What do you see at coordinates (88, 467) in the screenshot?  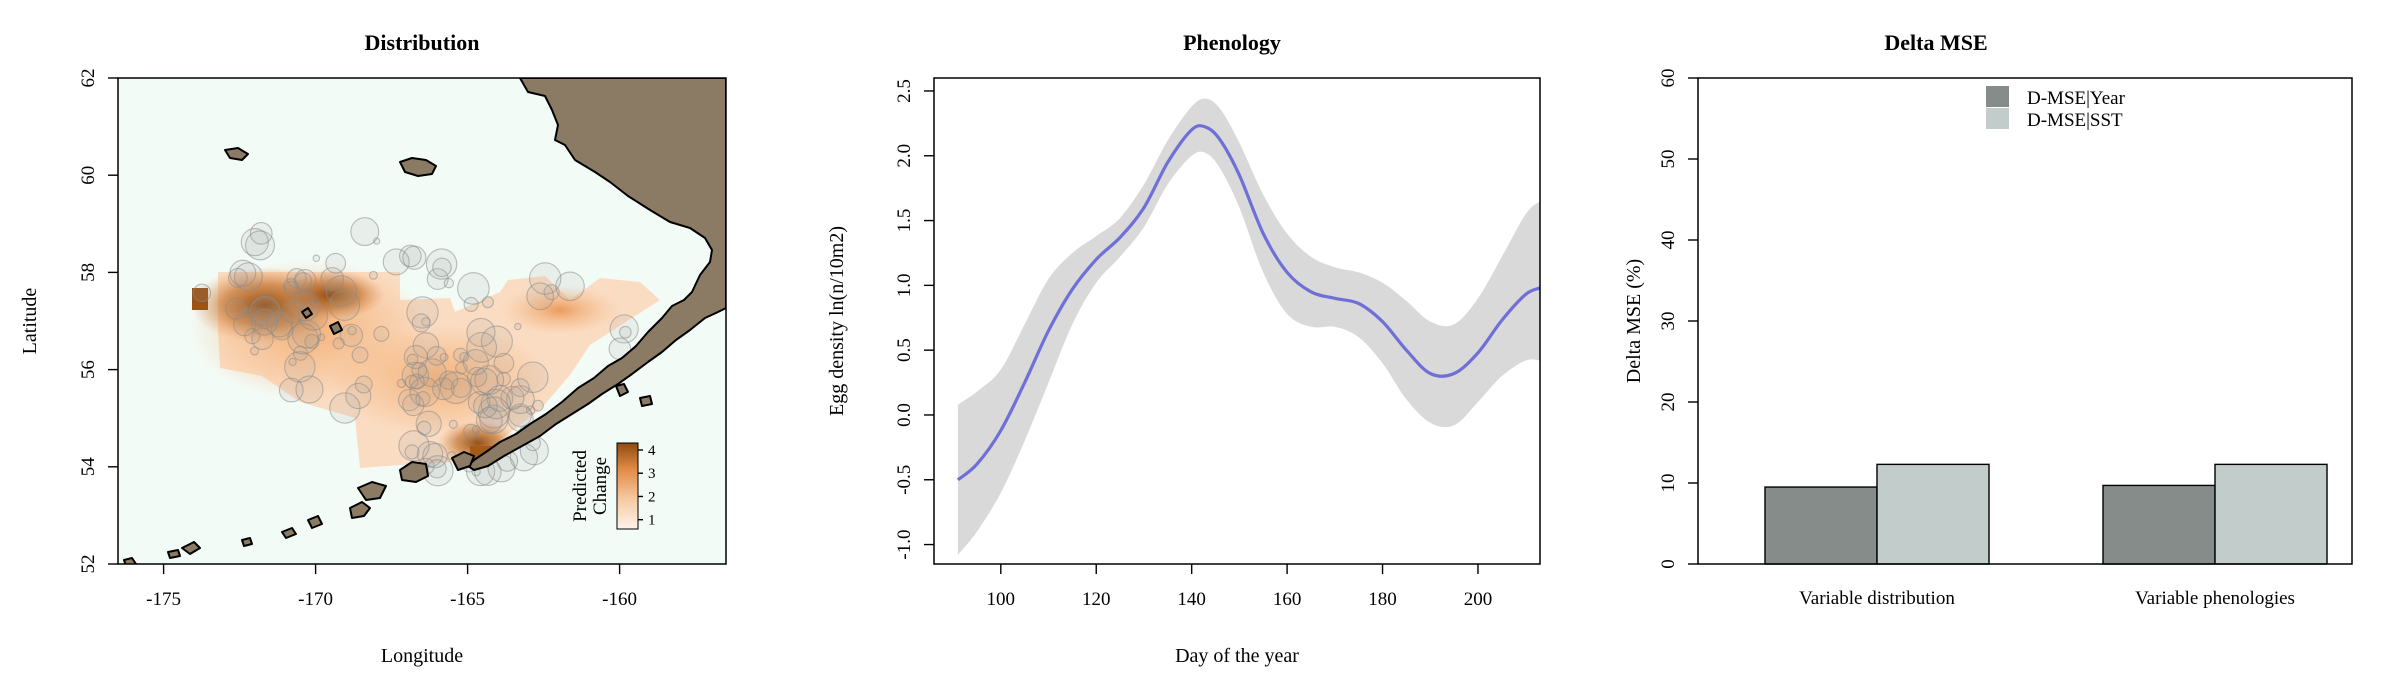 I see `y-tick-label: 54` at bounding box center [88, 467].